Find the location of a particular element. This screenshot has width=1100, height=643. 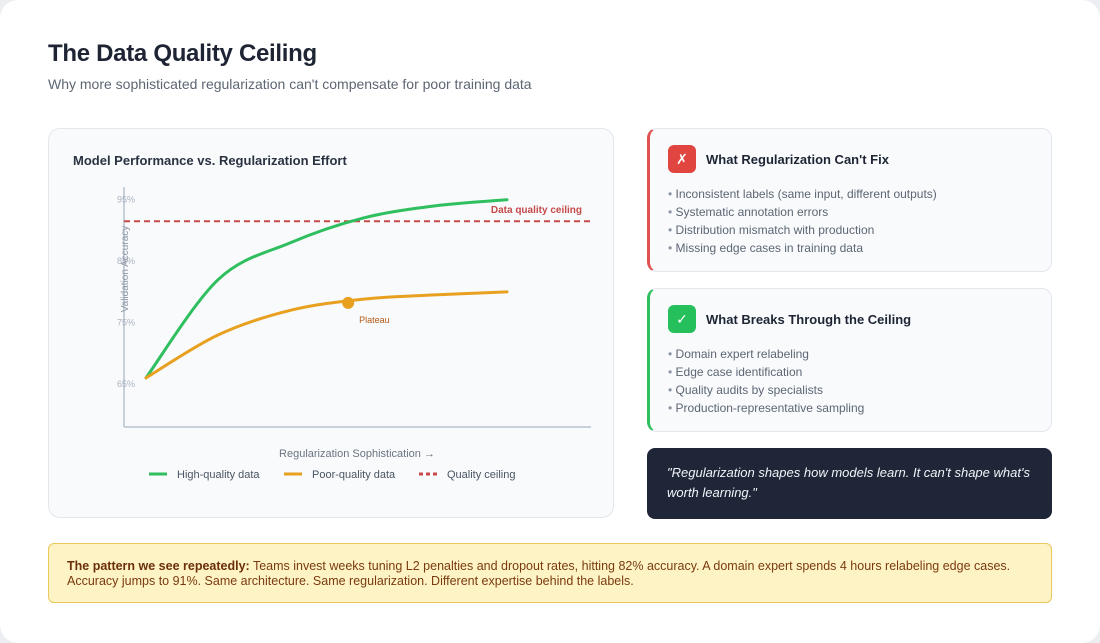

list-item: Quality audits by specialists is located at coordinates (766, 390).